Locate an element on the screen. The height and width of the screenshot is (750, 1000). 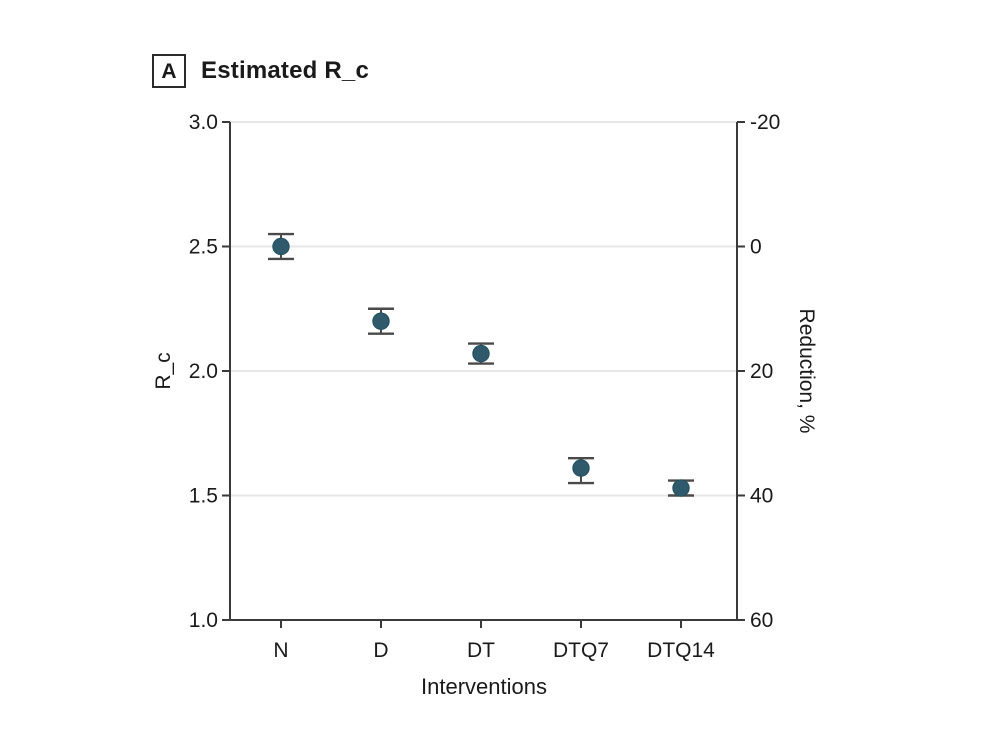
y-tick-label-right: 60 is located at coordinates (761, 620).